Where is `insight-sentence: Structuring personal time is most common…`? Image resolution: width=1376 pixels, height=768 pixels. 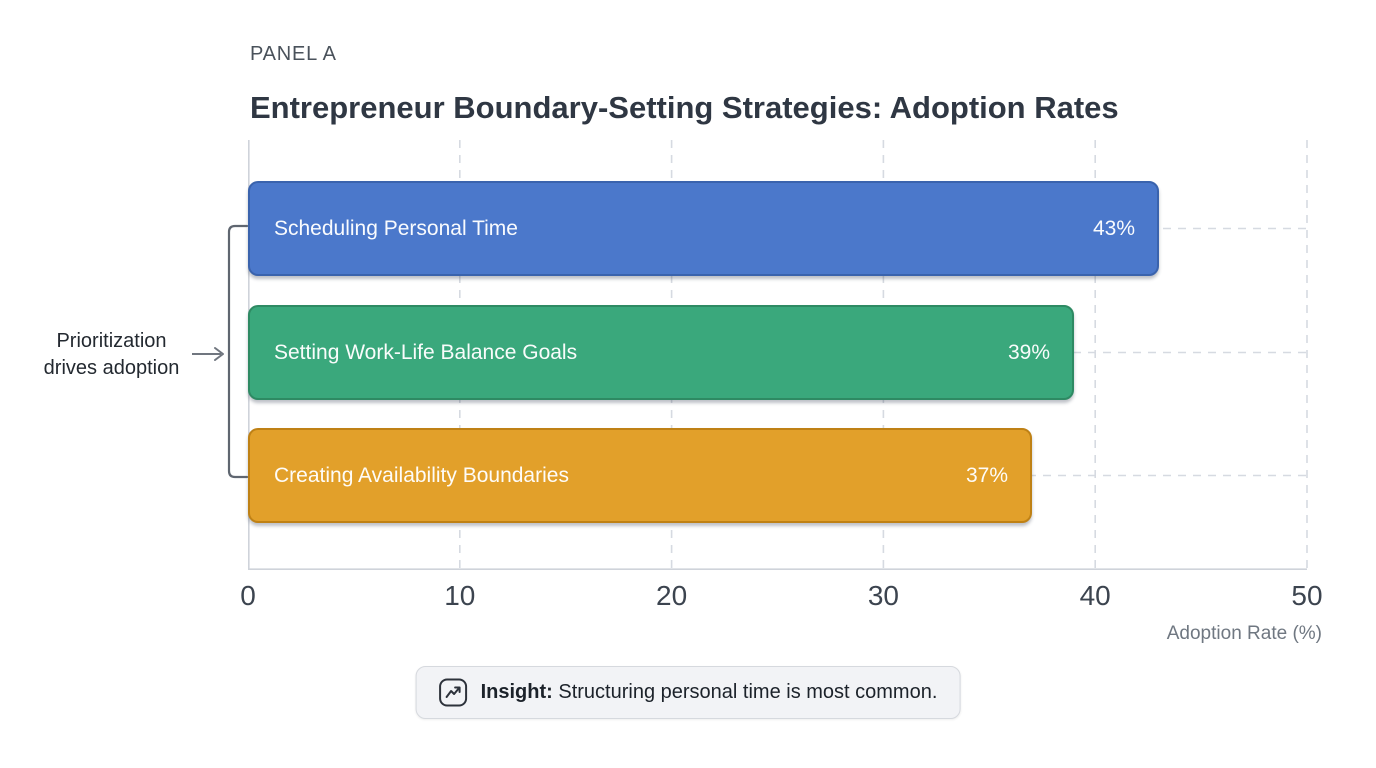
insight-sentence: Structuring personal time is most common… is located at coordinates (745, 692).